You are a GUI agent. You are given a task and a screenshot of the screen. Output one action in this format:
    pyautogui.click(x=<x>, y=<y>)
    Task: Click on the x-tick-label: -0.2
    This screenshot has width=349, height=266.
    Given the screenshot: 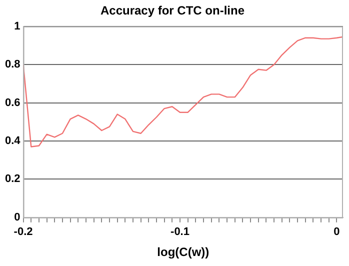 What is the action you would take?
    pyautogui.click(x=23, y=232)
    